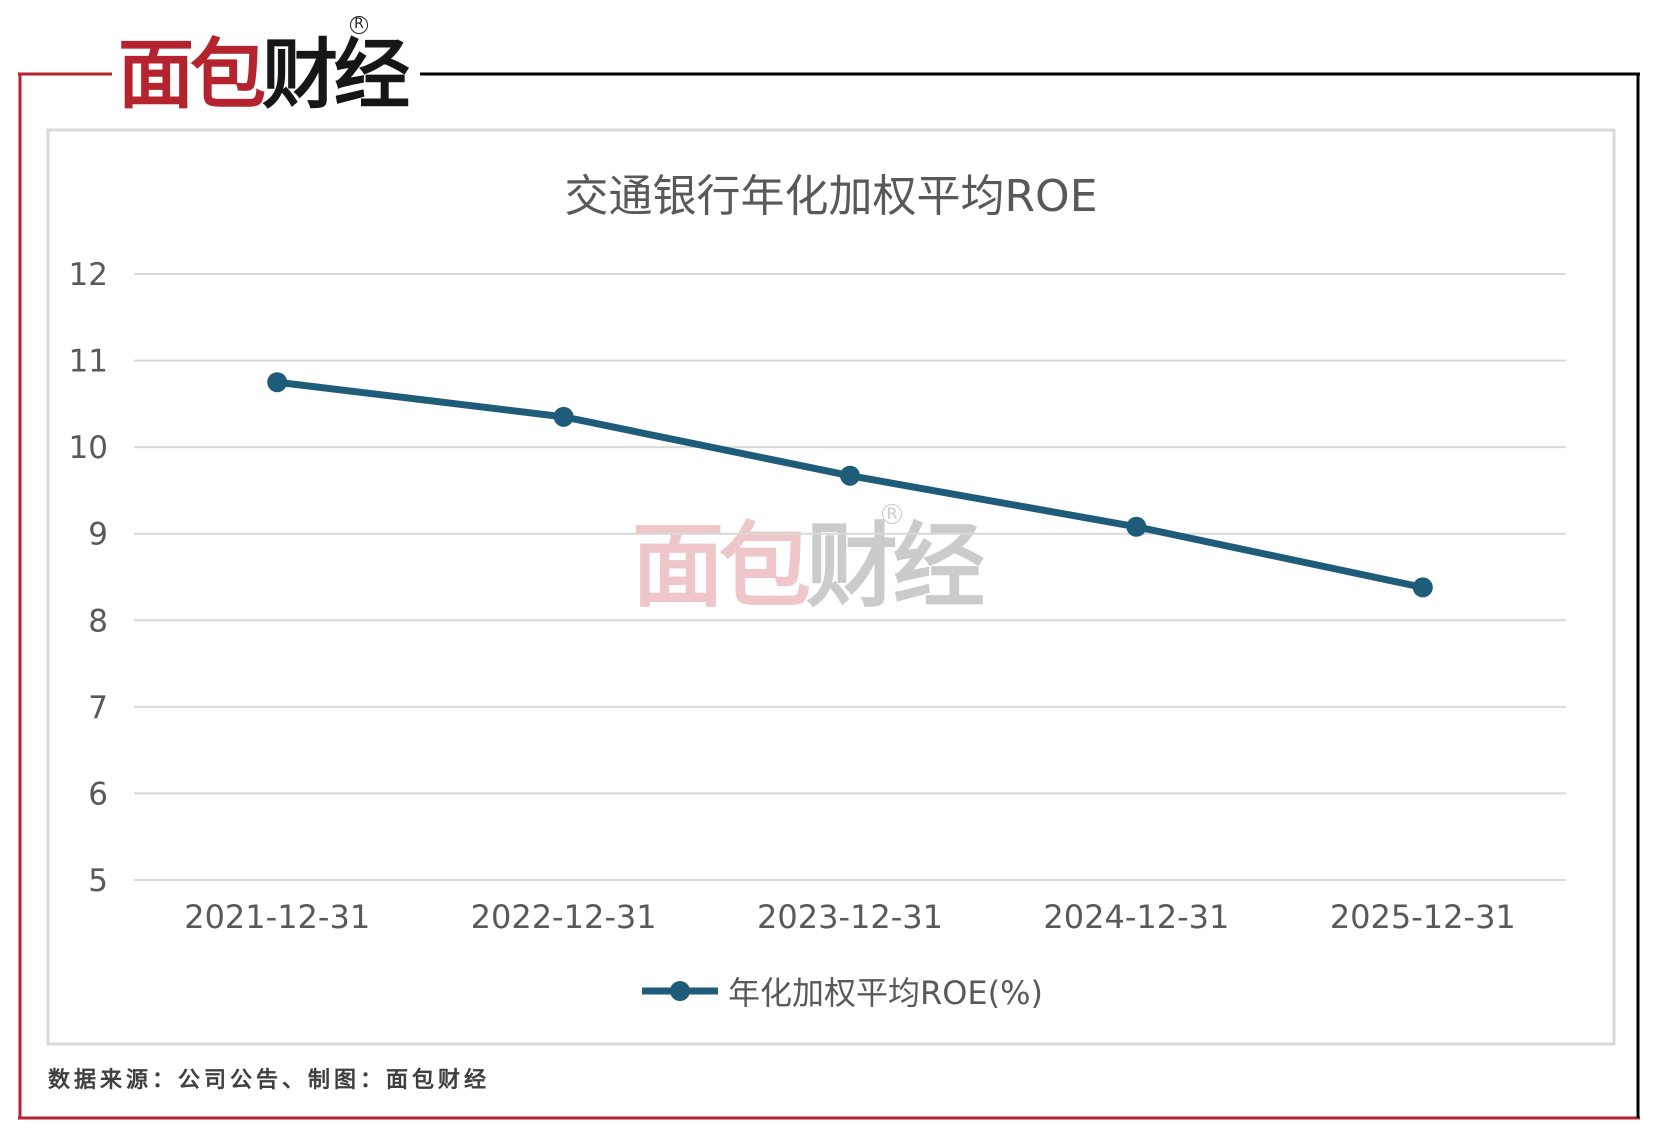 Image resolution: width=1654 pixels, height=1135 pixels. What do you see at coordinates (564, 917) in the screenshot?
I see `x-tick-label: 2022-12-31` at bounding box center [564, 917].